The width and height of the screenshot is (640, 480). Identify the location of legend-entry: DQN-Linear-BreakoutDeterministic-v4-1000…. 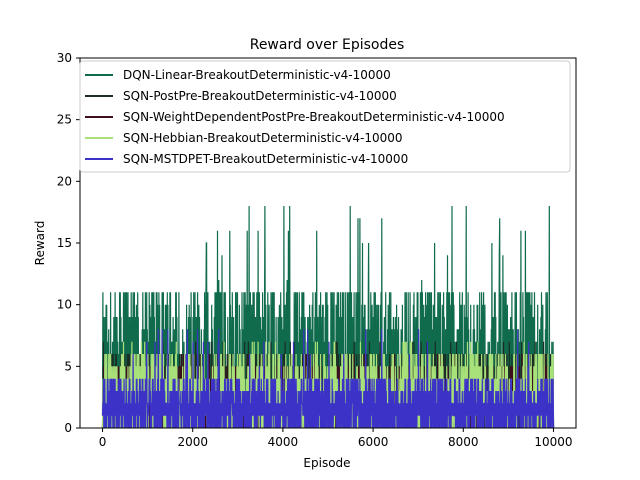
(257, 75).